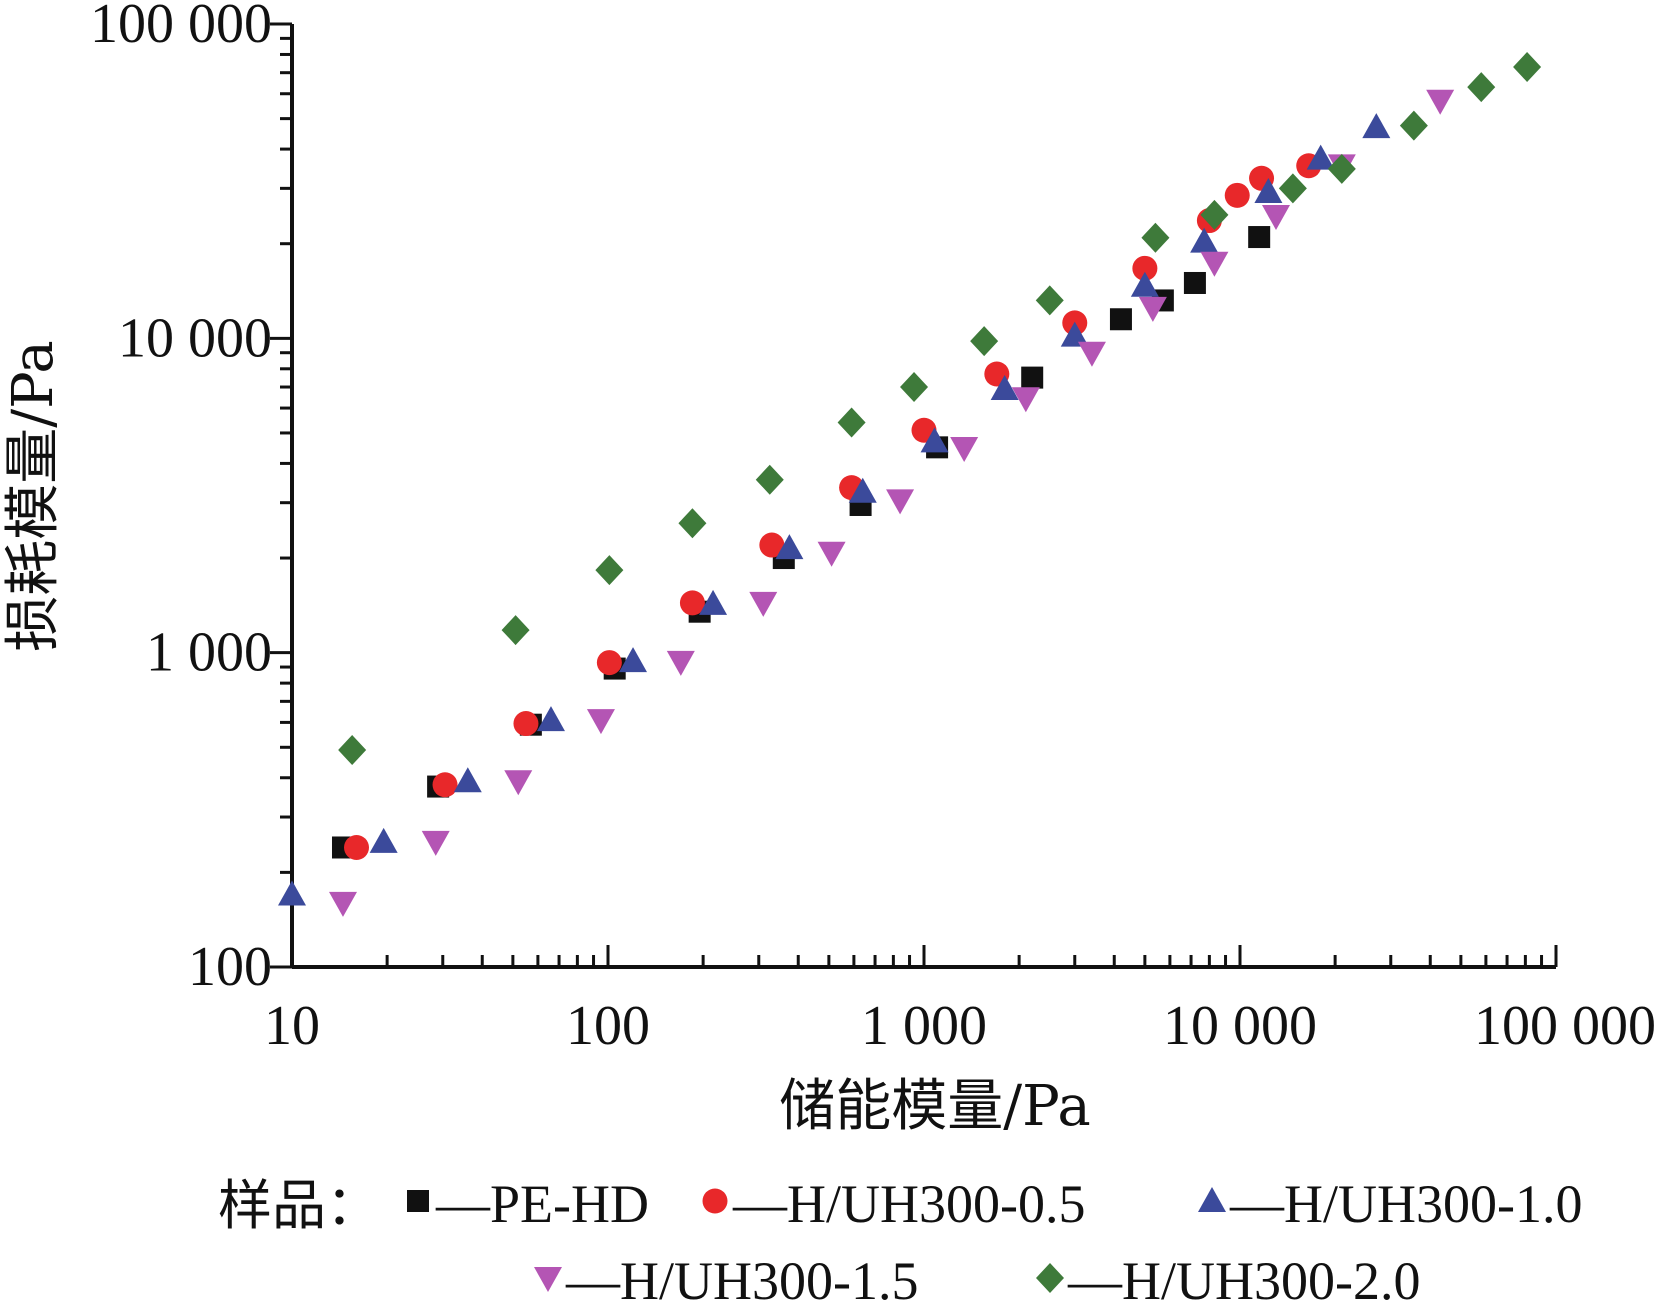 The width and height of the screenshot is (1662, 1301). I want to click on legend-label: —PE-HD, so click(542, 1204).